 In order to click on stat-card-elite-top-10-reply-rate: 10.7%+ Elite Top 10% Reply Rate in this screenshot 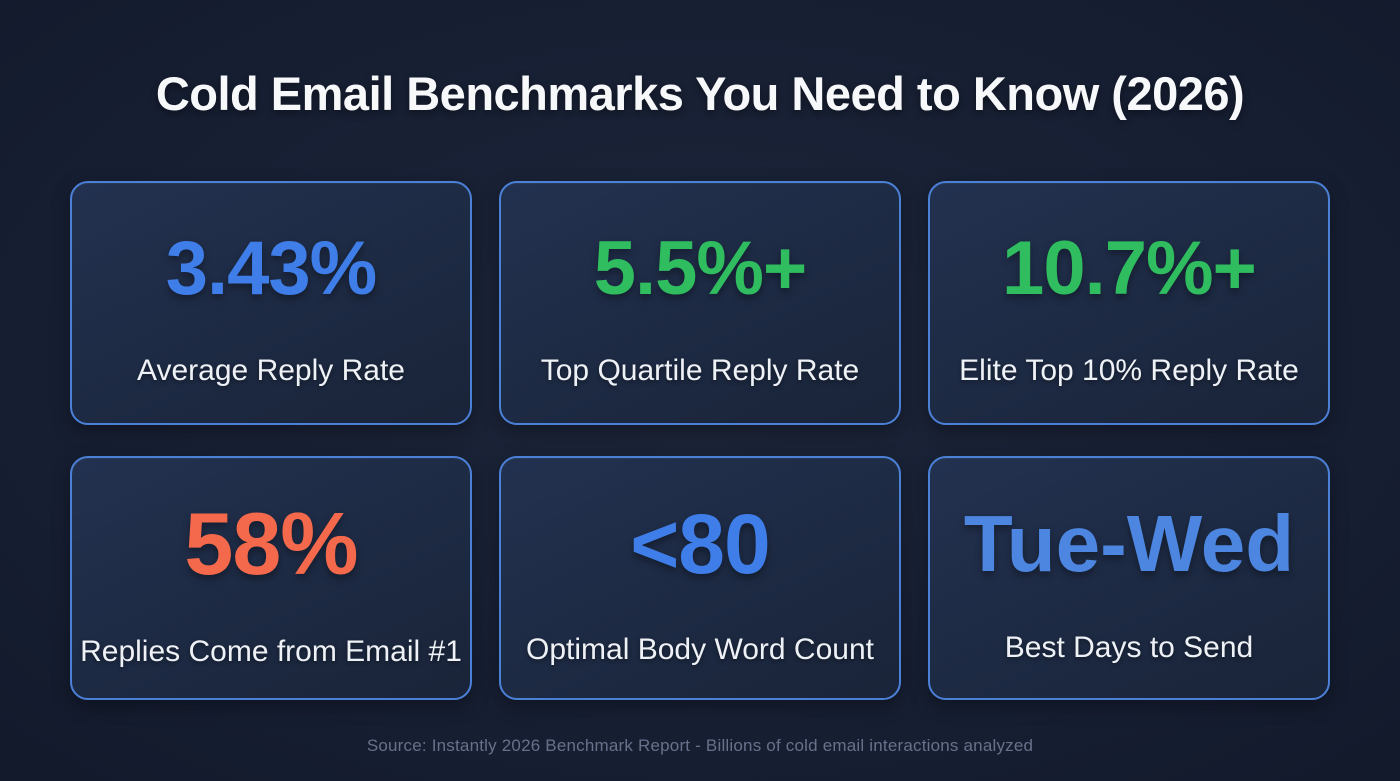, I will do `click(1129, 303)`.